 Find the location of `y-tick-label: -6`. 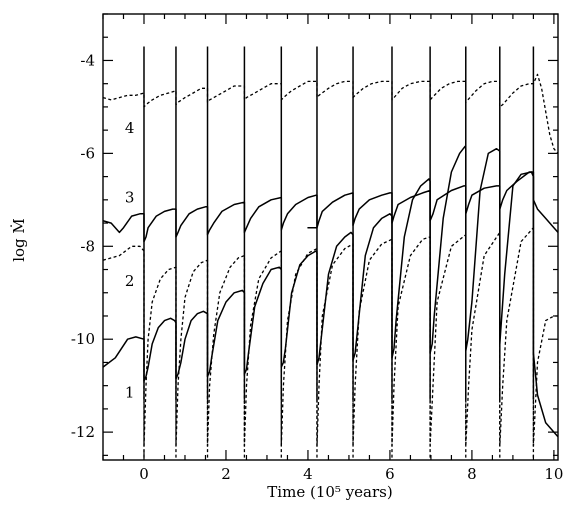

y-tick-label: -6 is located at coordinates (87, 153).